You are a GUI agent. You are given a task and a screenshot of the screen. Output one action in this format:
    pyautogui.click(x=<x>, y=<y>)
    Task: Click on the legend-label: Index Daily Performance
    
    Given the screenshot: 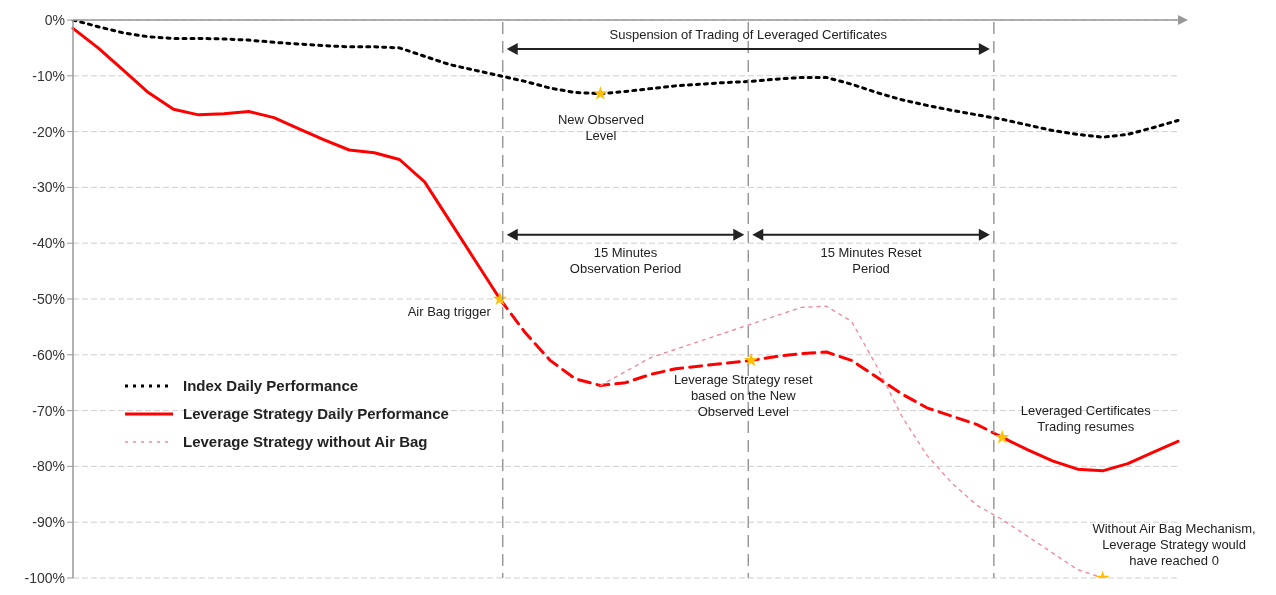 What is the action you would take?
    pyautogui.click(x=271, y=386)
    